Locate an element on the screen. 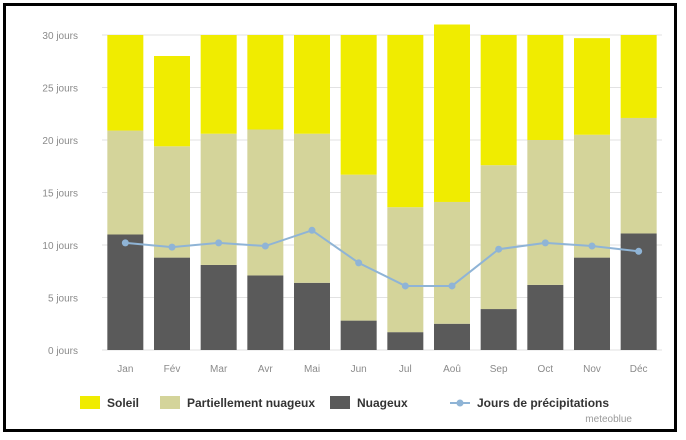  x-tick-label: Fév is located at coordinates (172, 369).